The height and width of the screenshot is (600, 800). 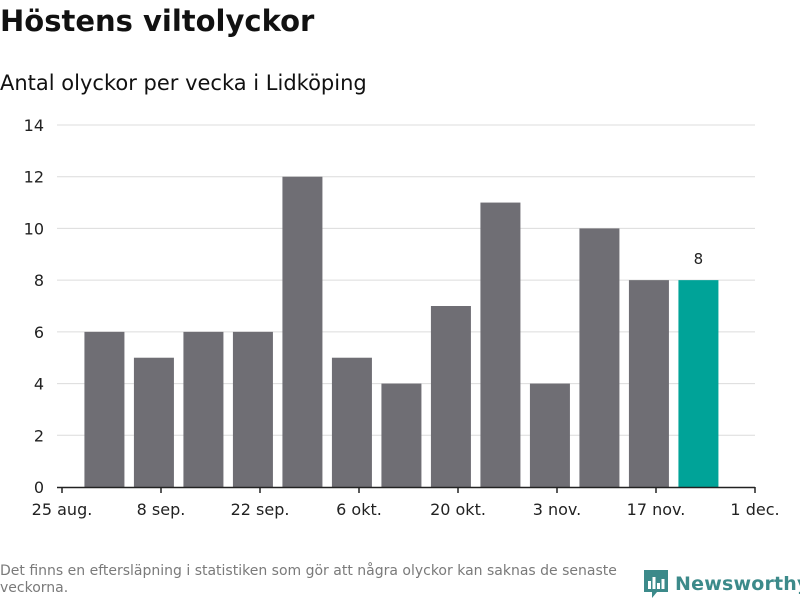 I want to click on chart-subtitle: Antal olyckor per vecka i Lidköping, so click(x=183, y=83).